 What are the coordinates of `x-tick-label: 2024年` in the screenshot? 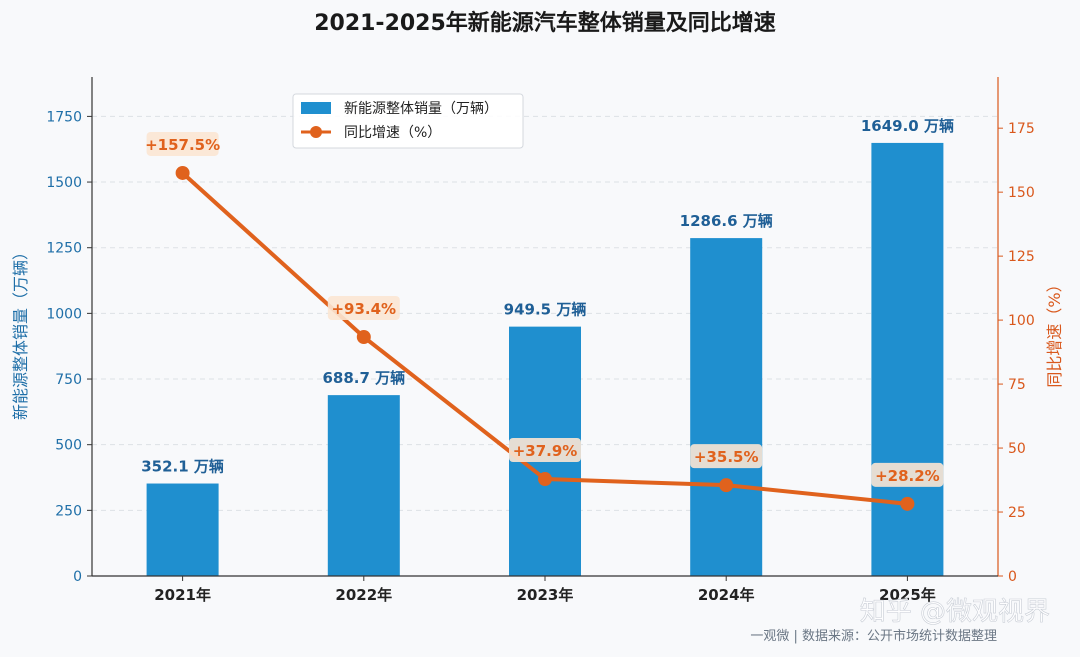 It's located at (726, 595).